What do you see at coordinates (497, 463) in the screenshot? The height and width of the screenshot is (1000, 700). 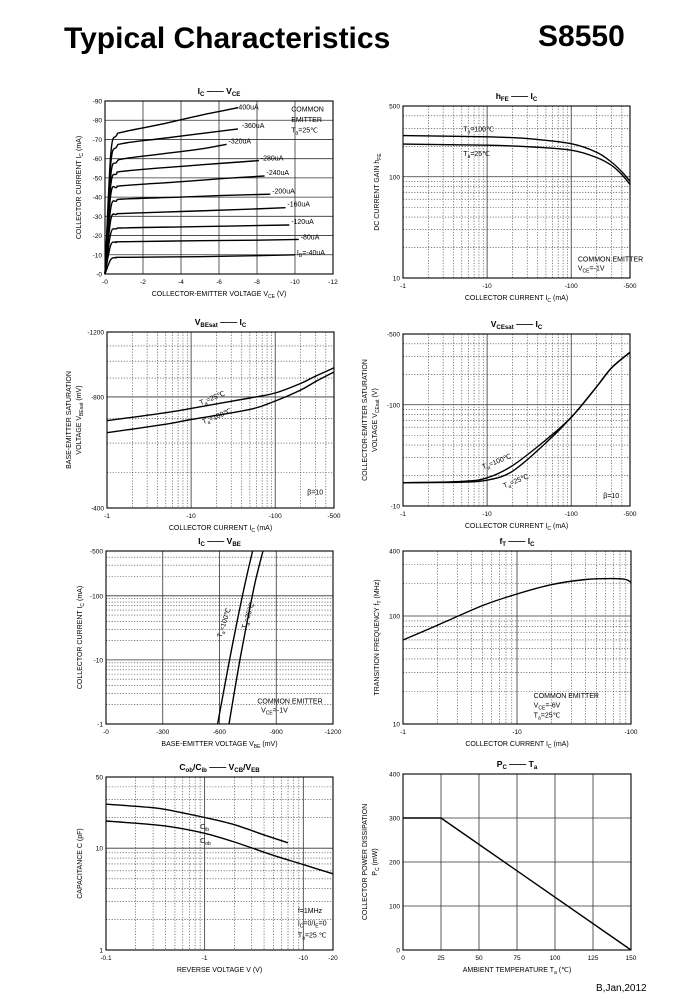 I see `series-label: Ta=100℃` at bounding box center [497, 463].